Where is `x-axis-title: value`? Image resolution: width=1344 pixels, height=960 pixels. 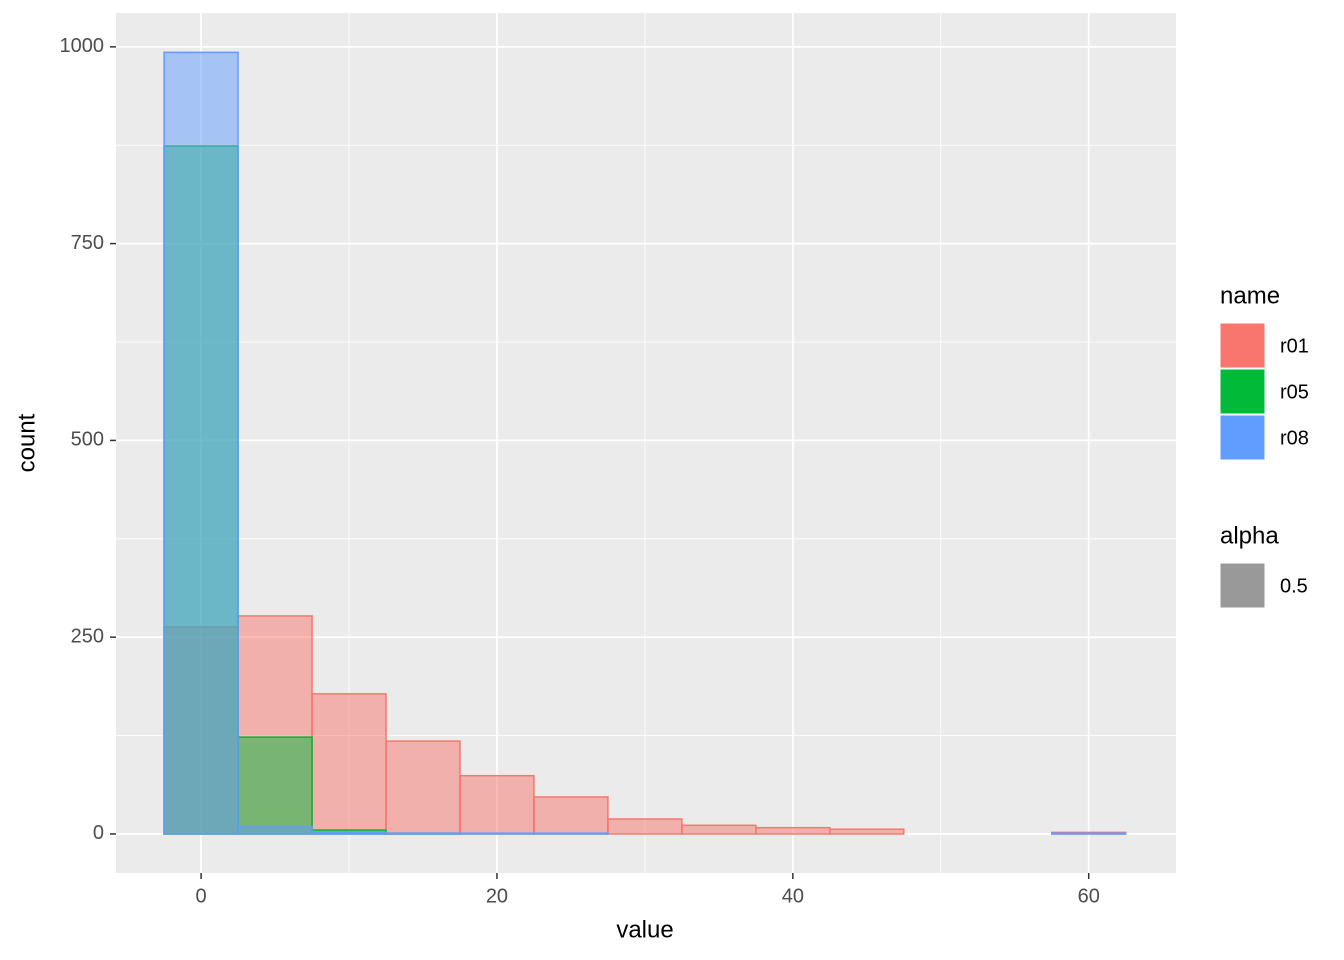 x-axis-title: value is located at coordinates (644, 929).